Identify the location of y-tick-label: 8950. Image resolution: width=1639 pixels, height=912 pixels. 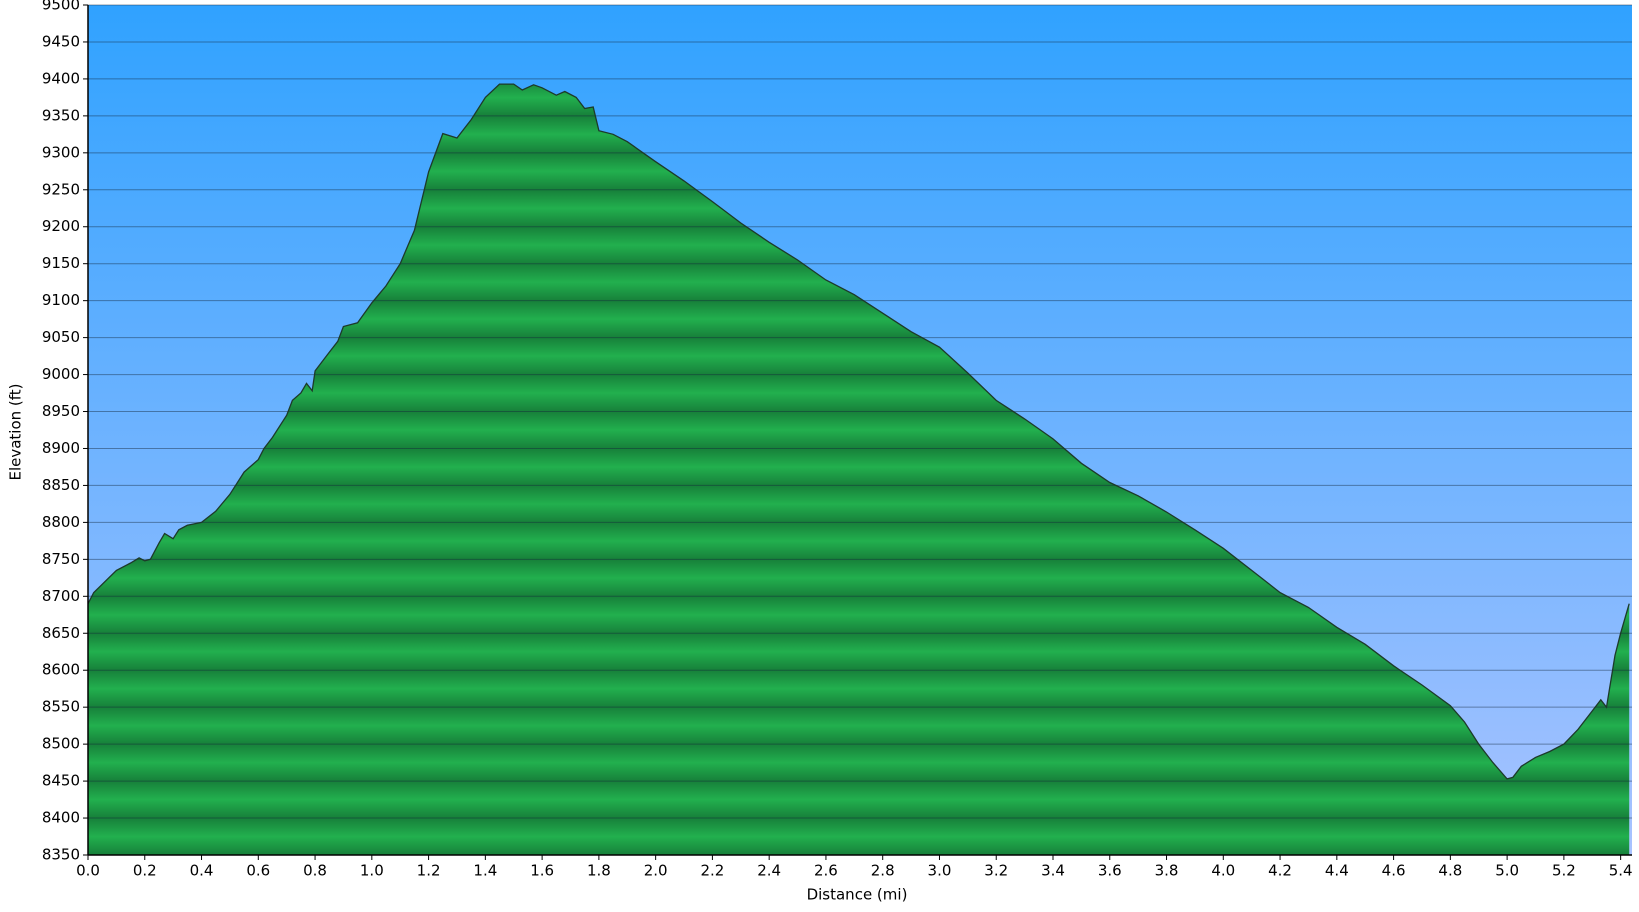
(61, 411).